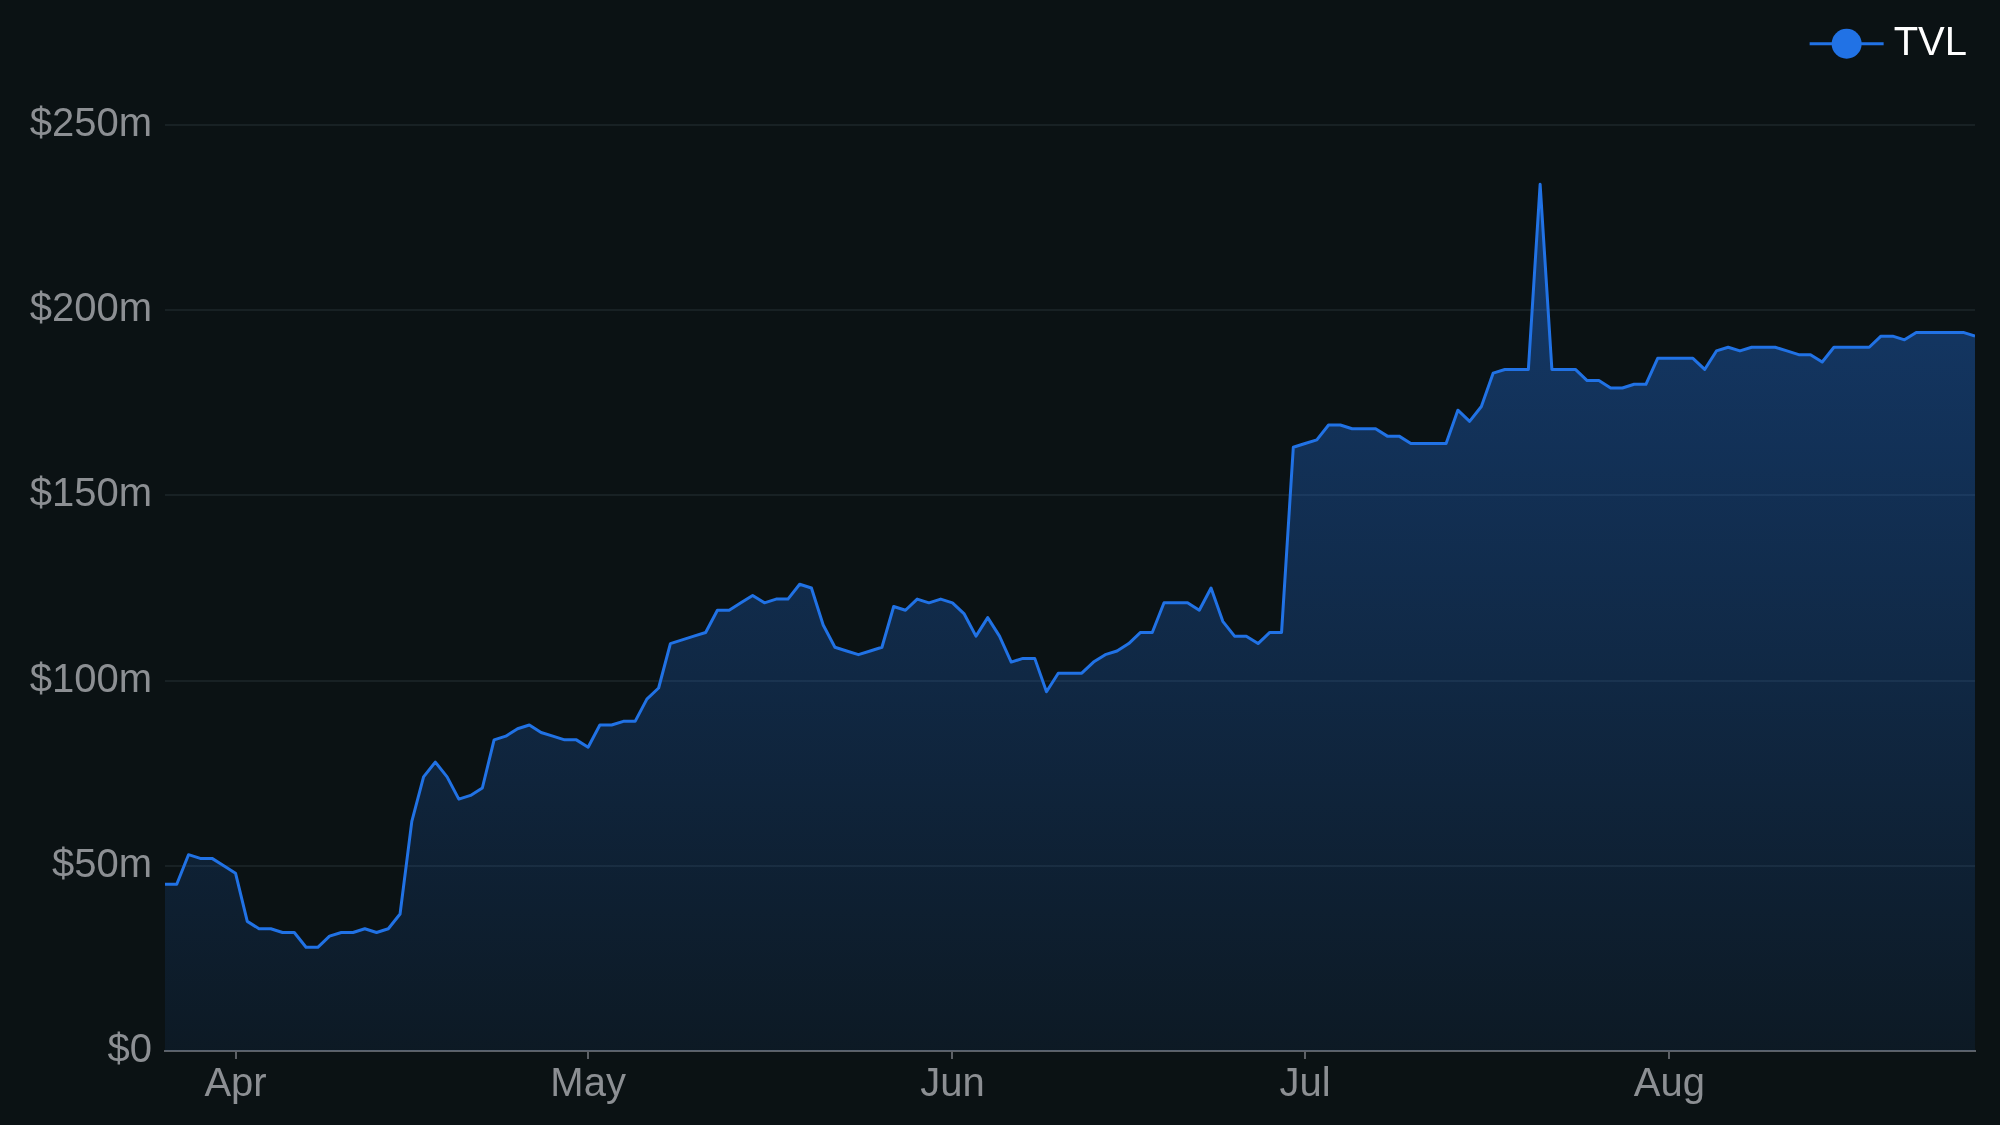 The width and height of the screenshot is (2000, 1125). Describe the element at coordinates (1930, 40) in the screenshot. I see `legend-label: TVL` at that location.